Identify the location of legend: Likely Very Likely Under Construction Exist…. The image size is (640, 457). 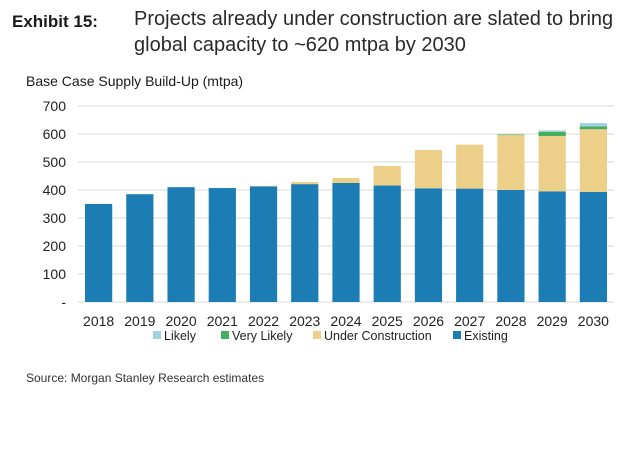
(330, 336).